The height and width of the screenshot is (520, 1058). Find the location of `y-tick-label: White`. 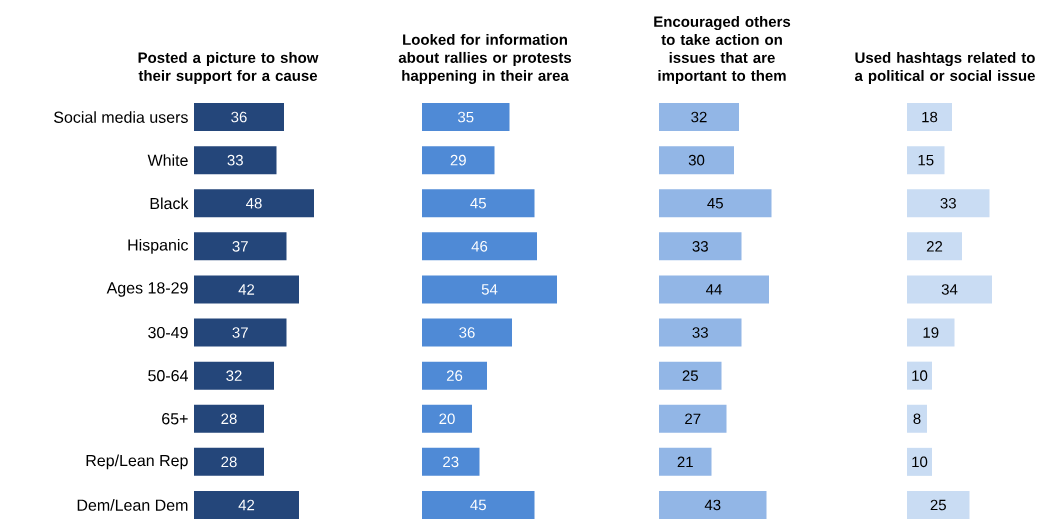

y-tick-label: White is located at coordinates (167, 160).